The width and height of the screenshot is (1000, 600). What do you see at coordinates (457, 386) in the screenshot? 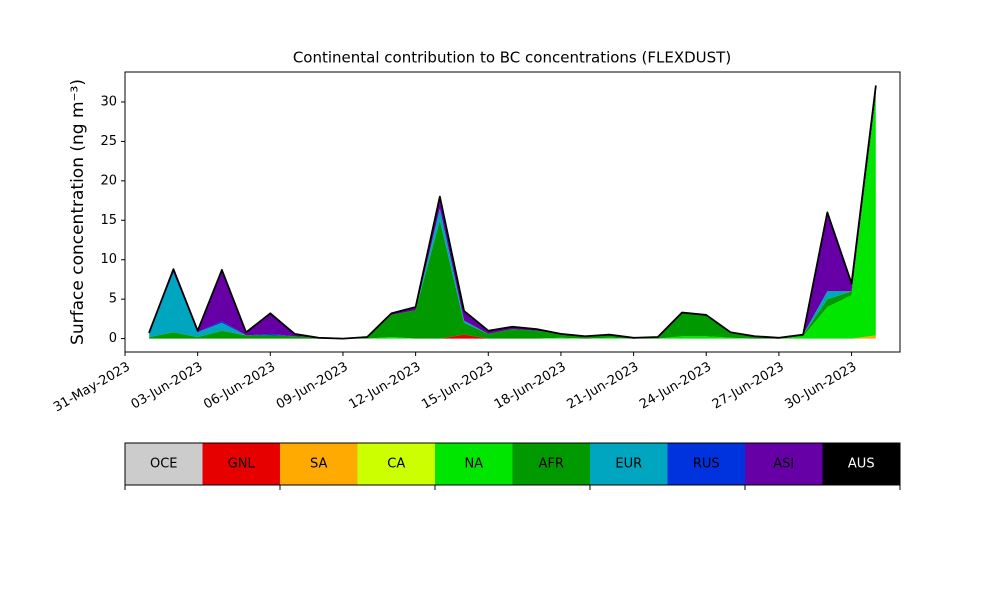
I see `x-tick-label: 15-Jun-2023` at bounding box center [457, 386].